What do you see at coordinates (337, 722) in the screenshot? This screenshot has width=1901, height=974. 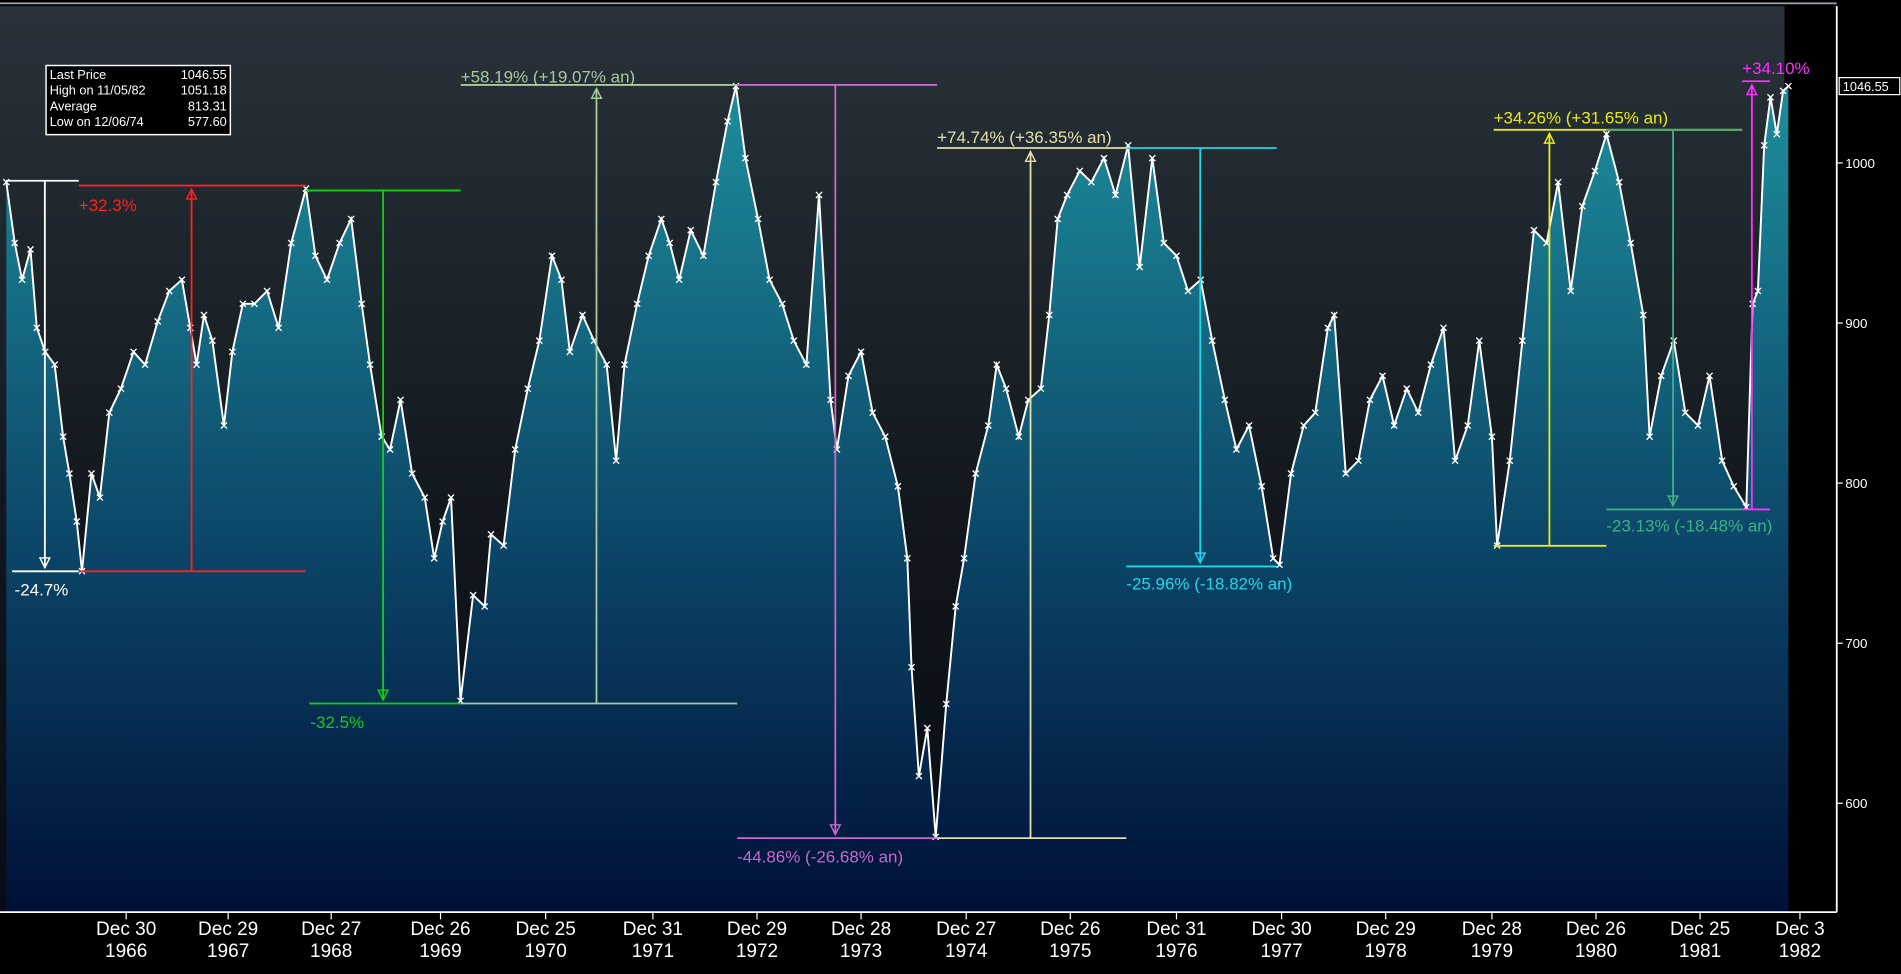 I see `measure-label: -32.5%` at bounding box center [337, 722].